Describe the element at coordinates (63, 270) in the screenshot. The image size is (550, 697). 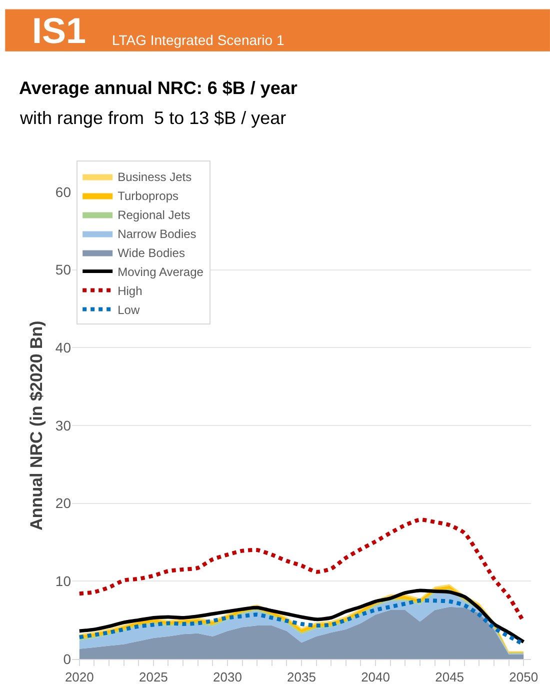
I see `y-tick-label: 50` at that location.